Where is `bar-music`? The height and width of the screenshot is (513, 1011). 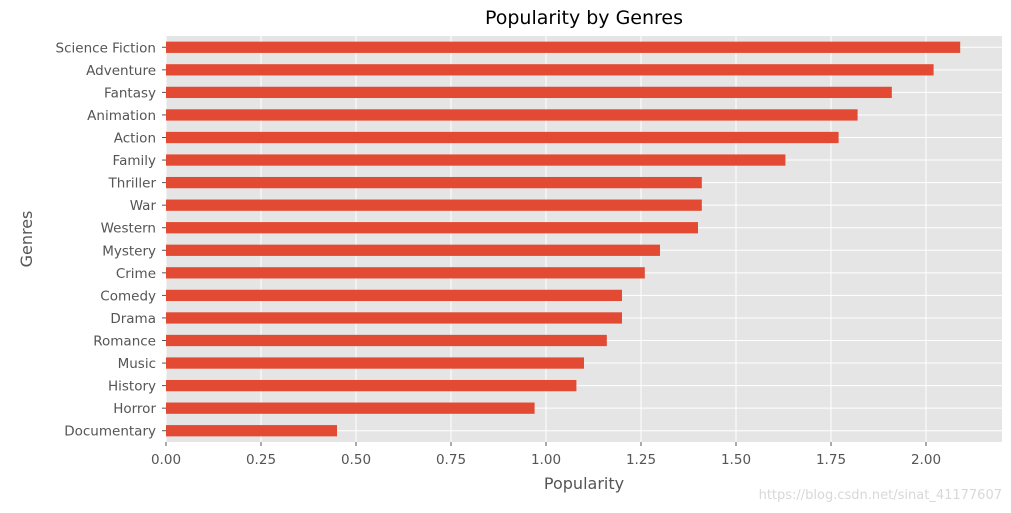 bar-music is located at coordinates (375, 363).